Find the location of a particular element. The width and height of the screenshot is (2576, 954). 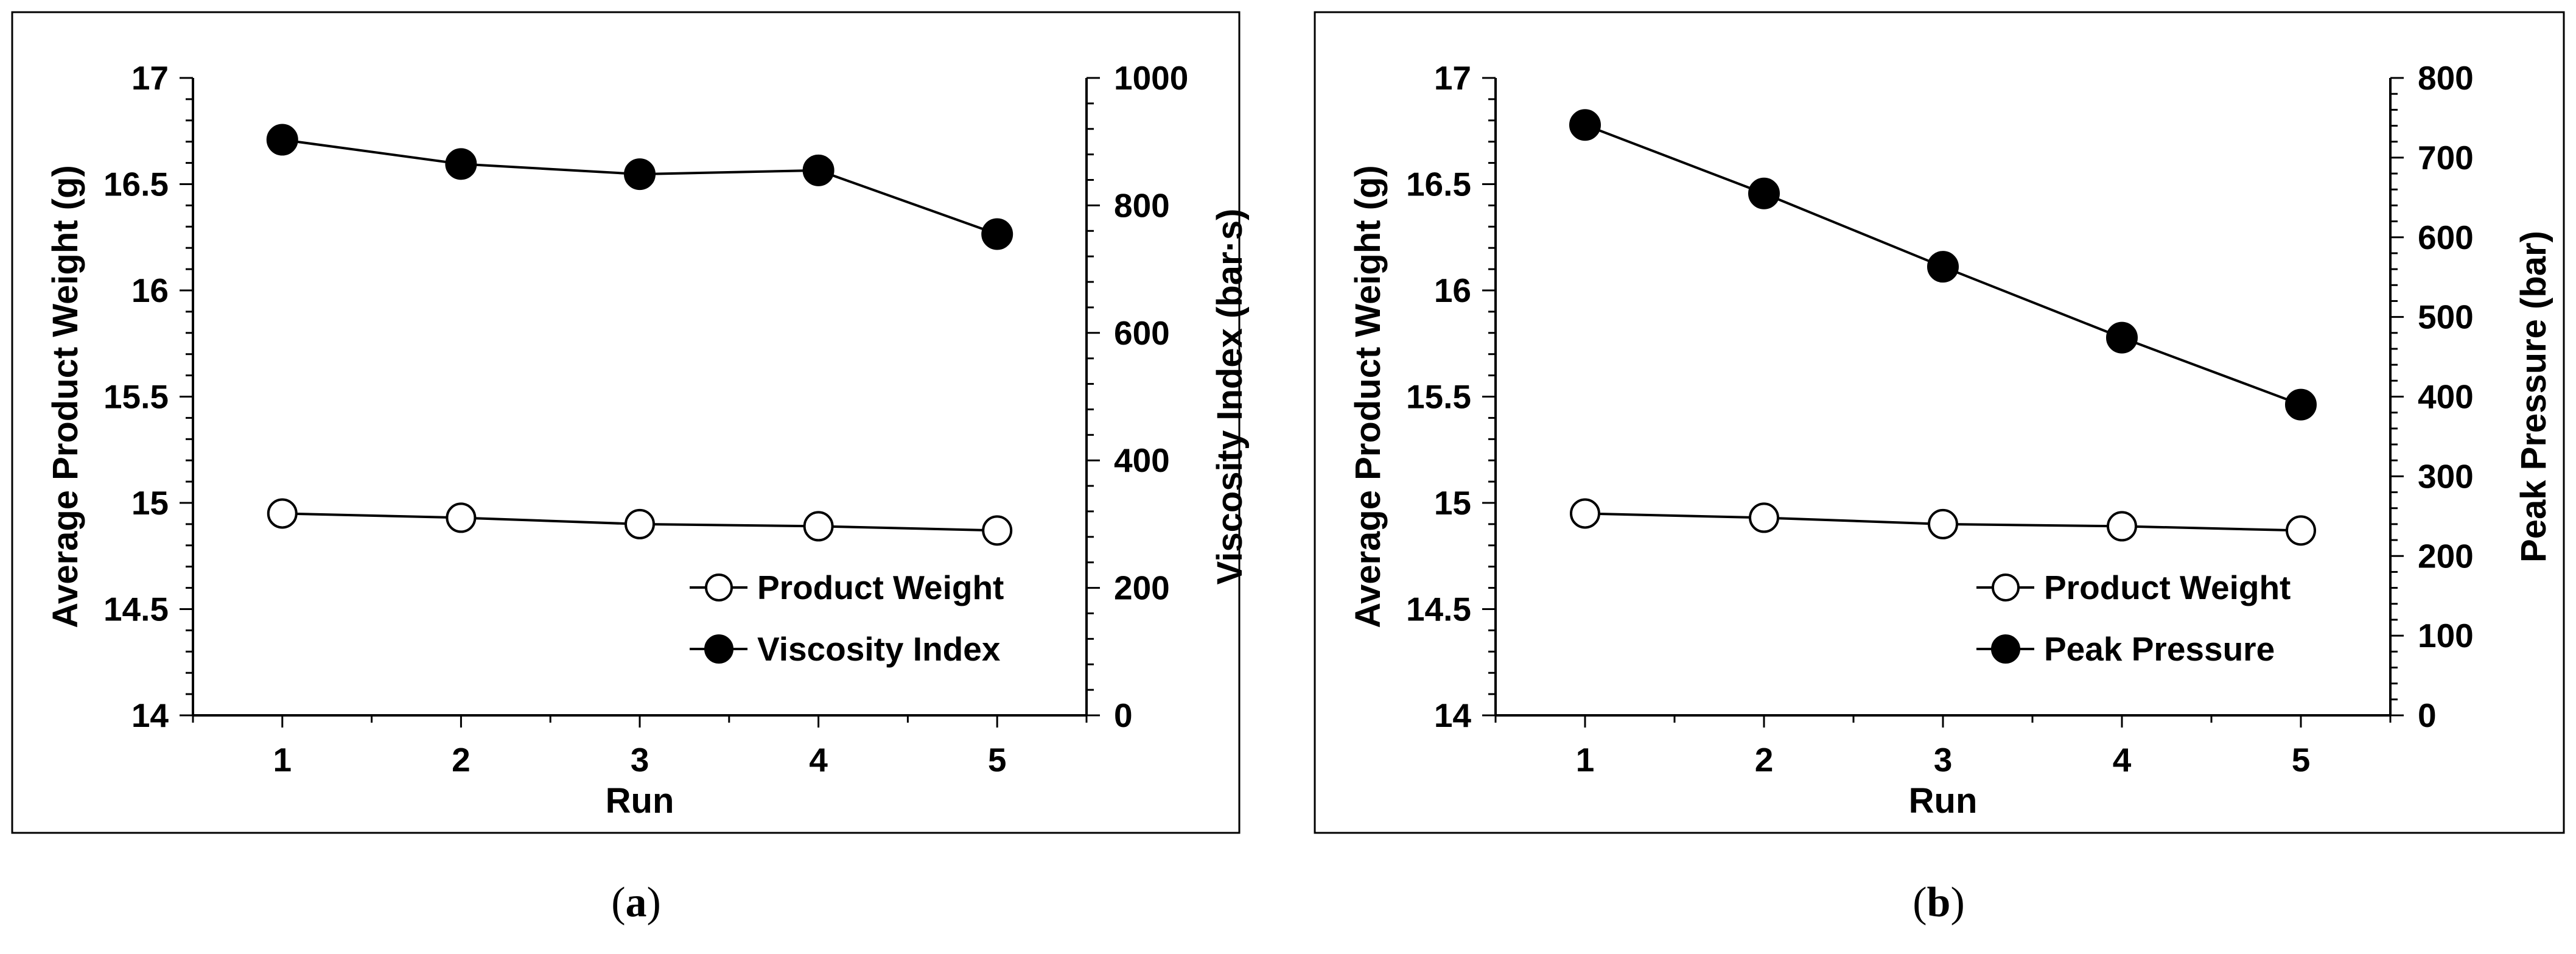

right-tick-label: 100 is located at coordinates (2446, 635).